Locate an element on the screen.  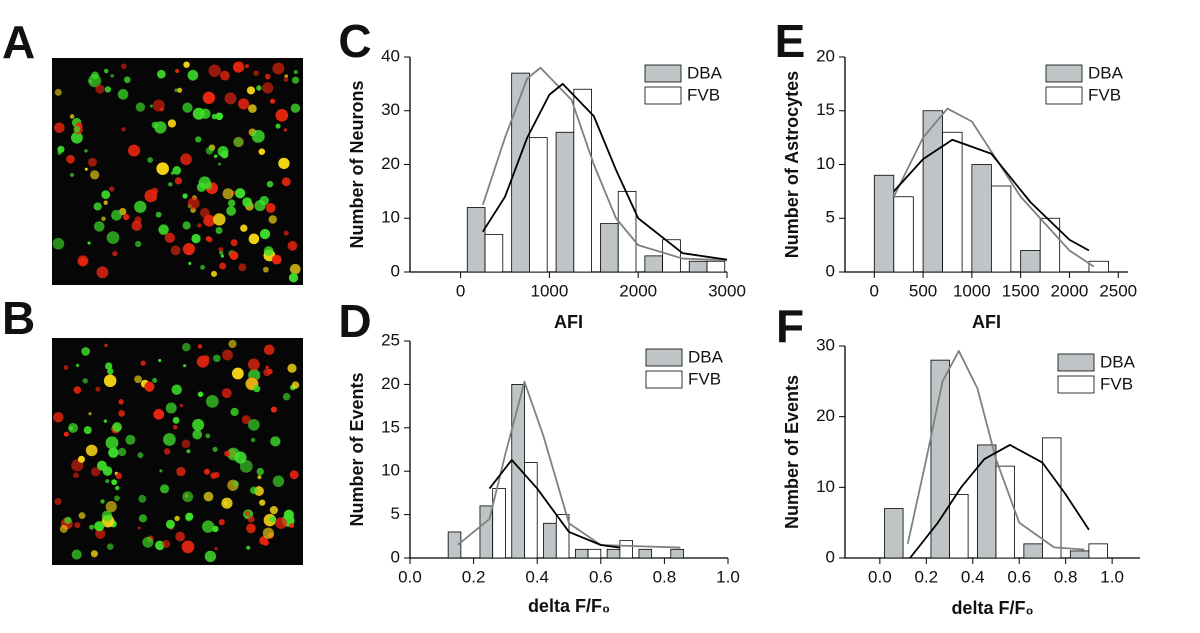
y-tick-label: 5 is located at coordinates (395, 513).